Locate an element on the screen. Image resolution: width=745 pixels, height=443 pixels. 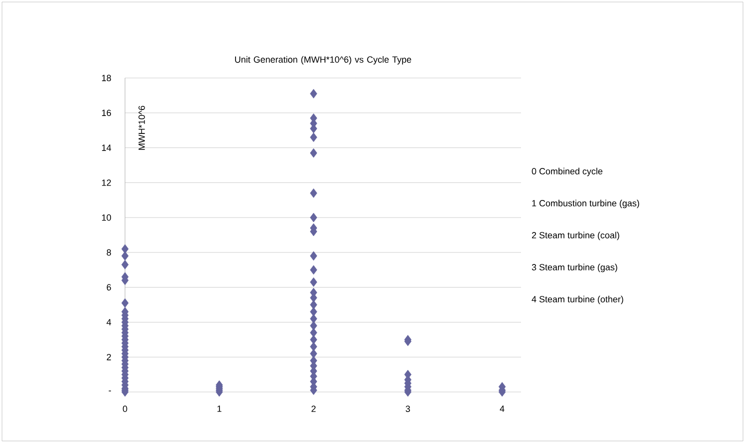
y-tick-label: 4 is located at coordinates (109, 322).